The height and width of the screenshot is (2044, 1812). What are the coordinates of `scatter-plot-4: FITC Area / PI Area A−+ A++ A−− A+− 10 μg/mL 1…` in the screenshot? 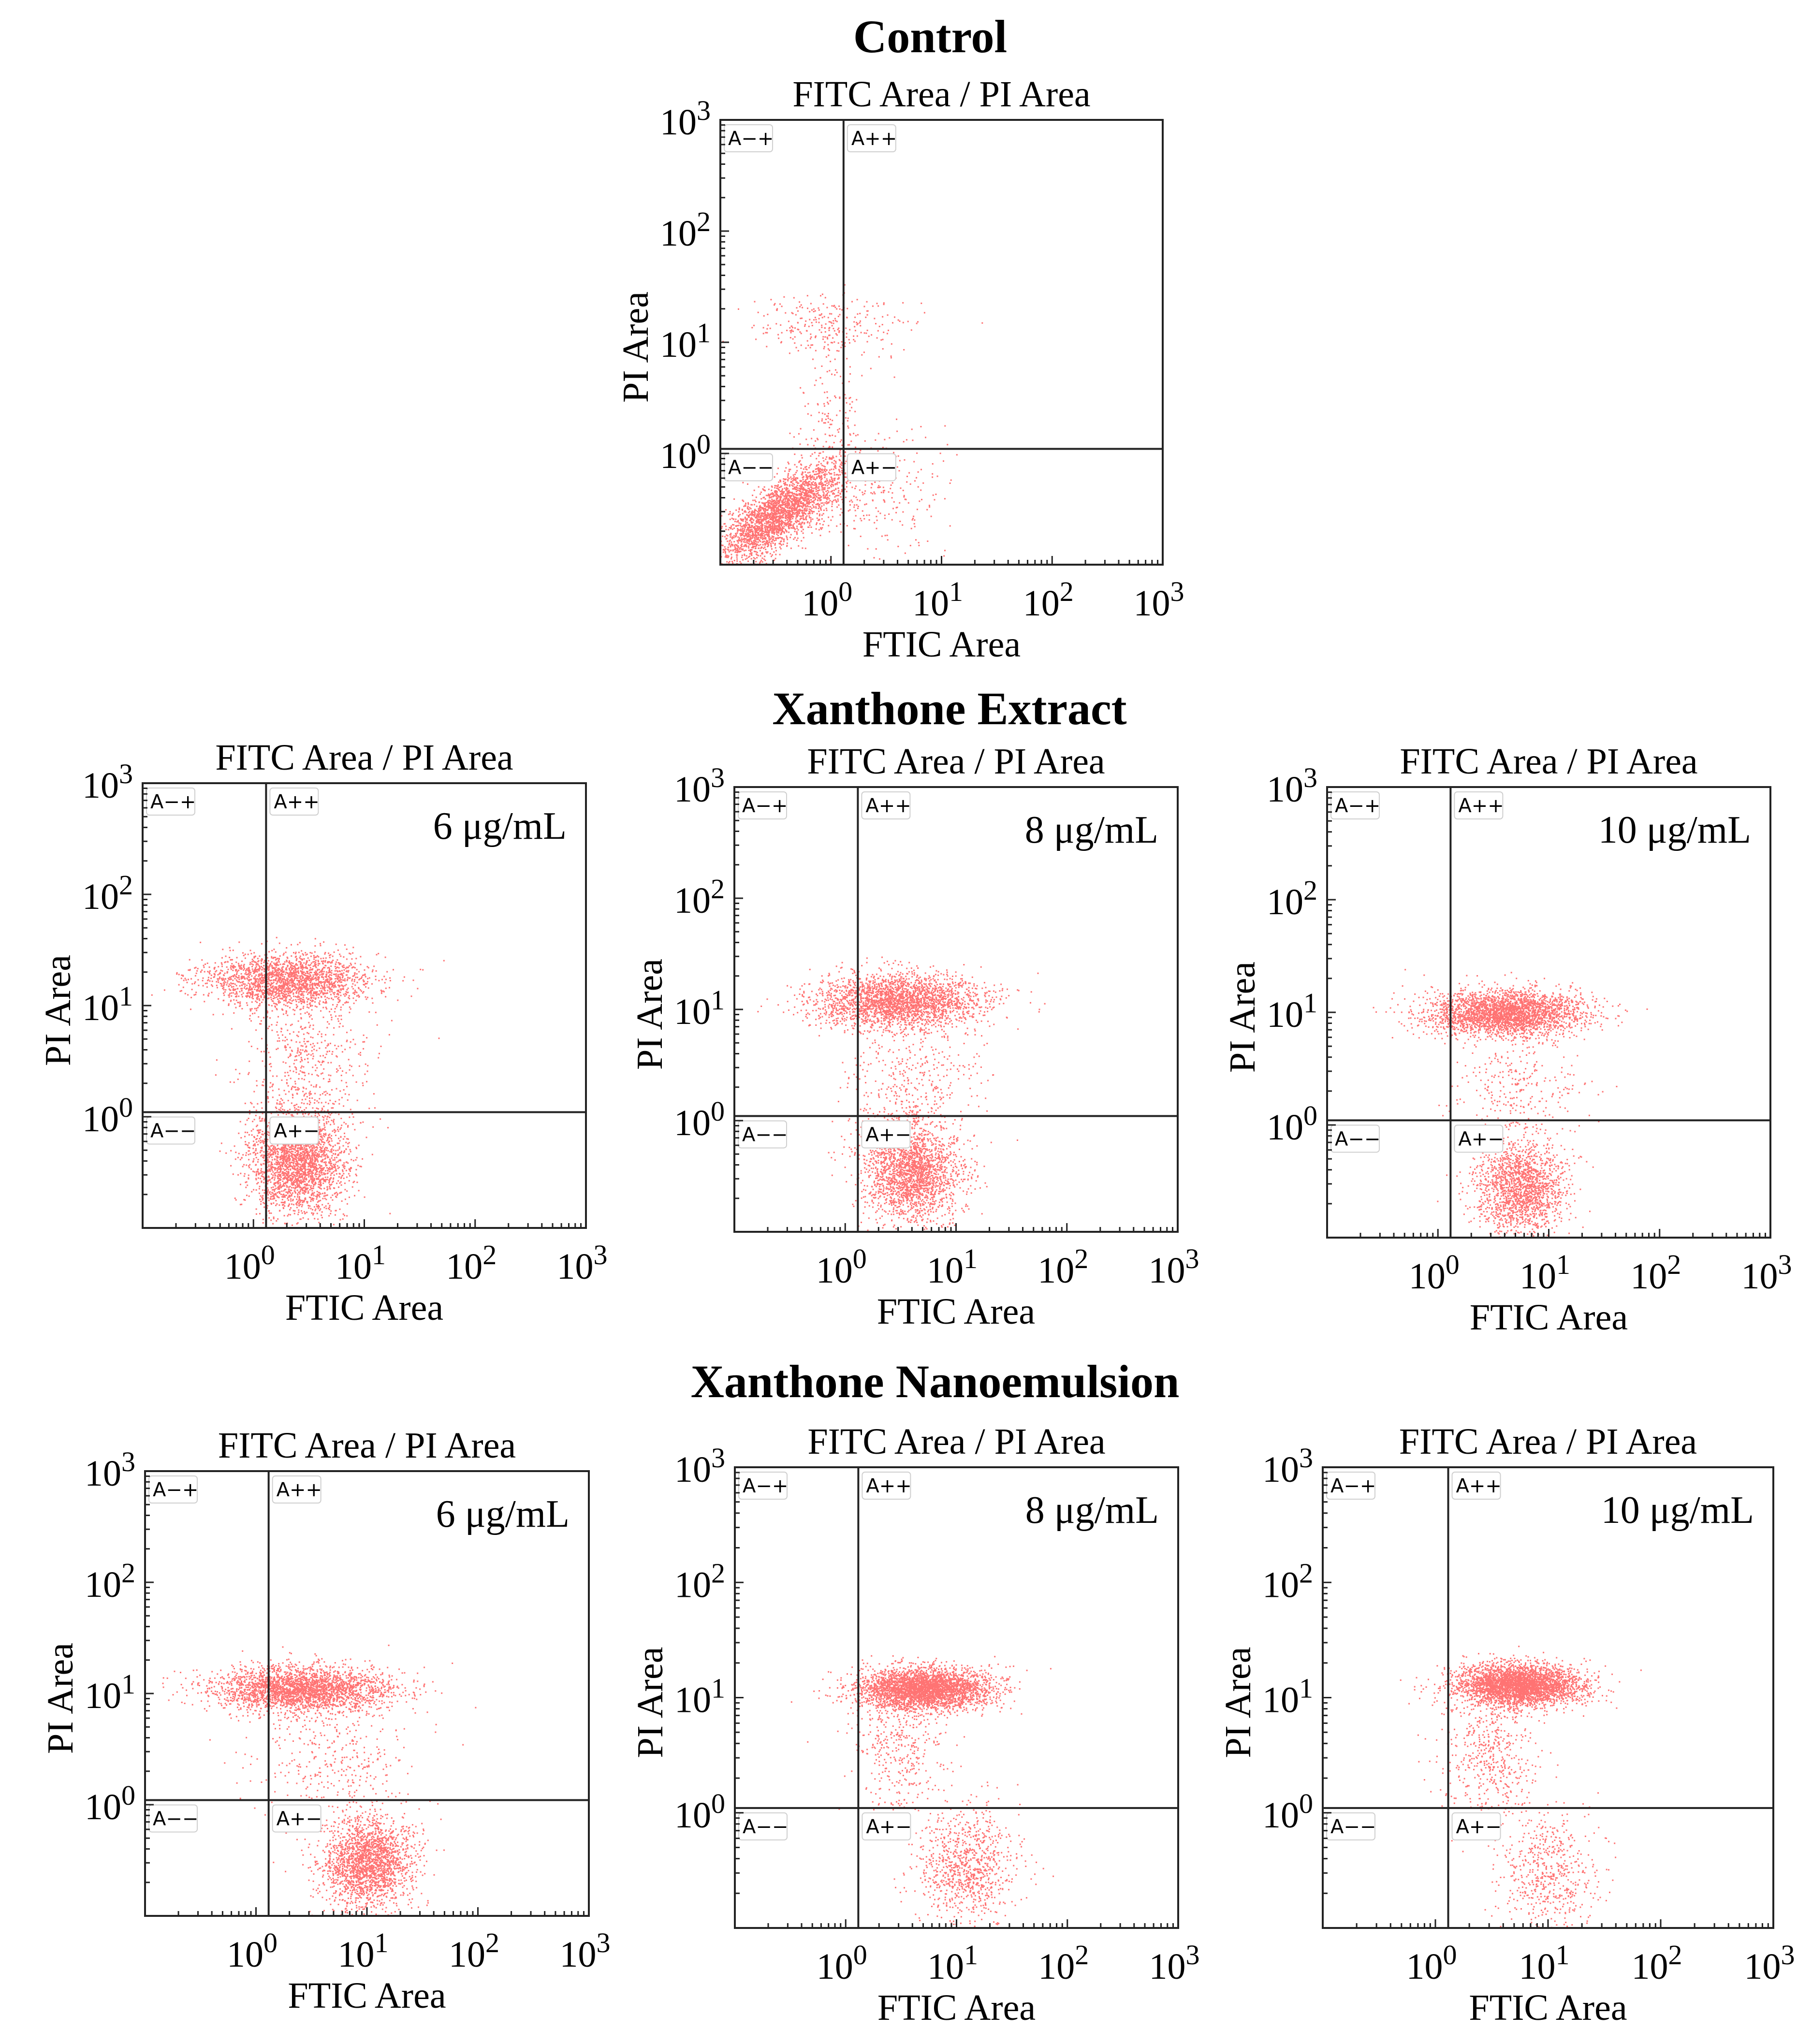 It's located at (1507, 1039).